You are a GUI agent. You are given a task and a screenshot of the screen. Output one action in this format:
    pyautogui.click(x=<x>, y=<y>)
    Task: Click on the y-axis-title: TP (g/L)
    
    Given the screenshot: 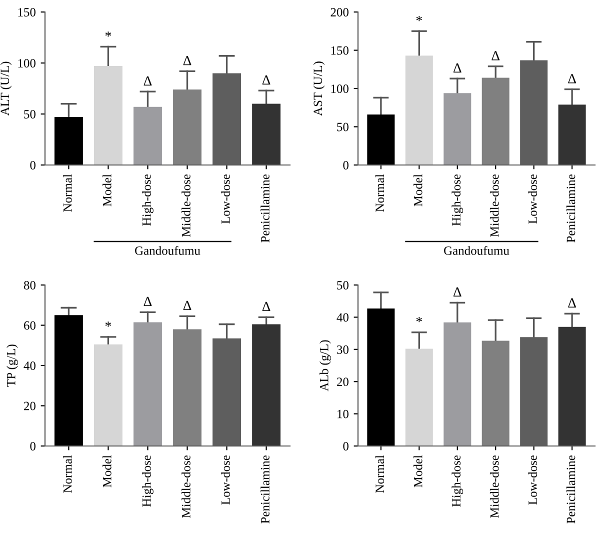 What is the action you would take?
    pyautogui.click(x=12, y=365)
    